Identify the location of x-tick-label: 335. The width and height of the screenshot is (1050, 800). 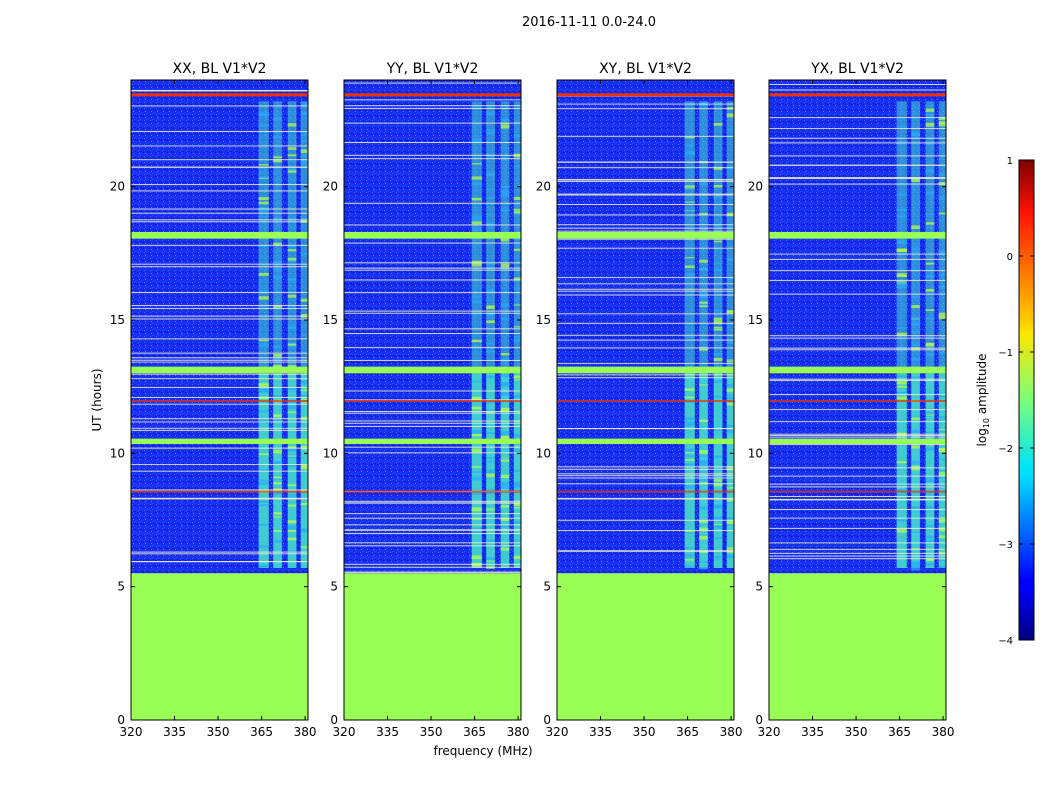
(600, 732).